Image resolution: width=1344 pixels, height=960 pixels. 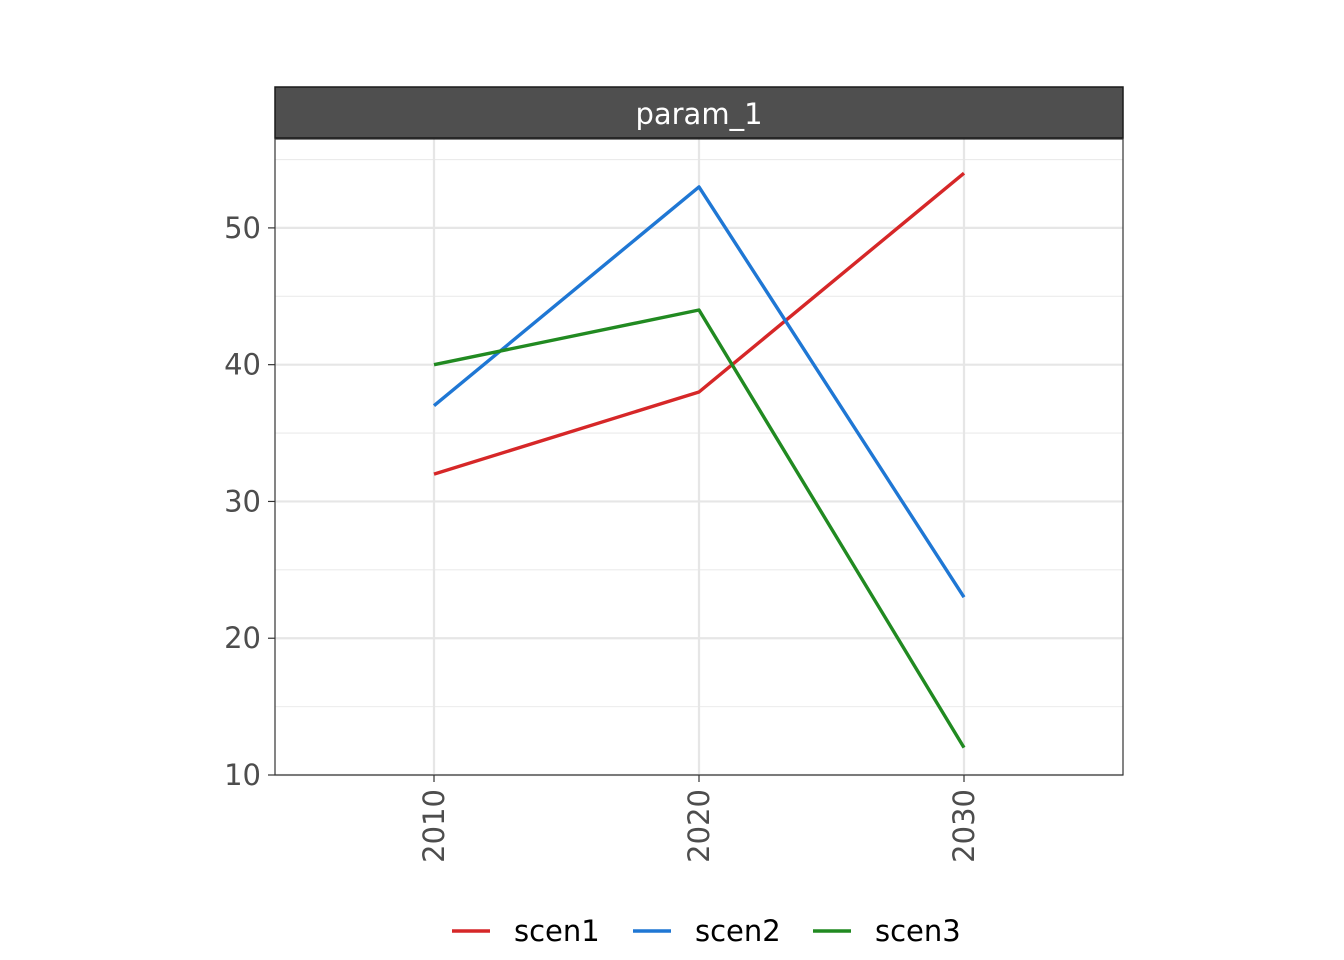 I want to click on legend-label-scen1: scen1, so click(x=557, y=931).